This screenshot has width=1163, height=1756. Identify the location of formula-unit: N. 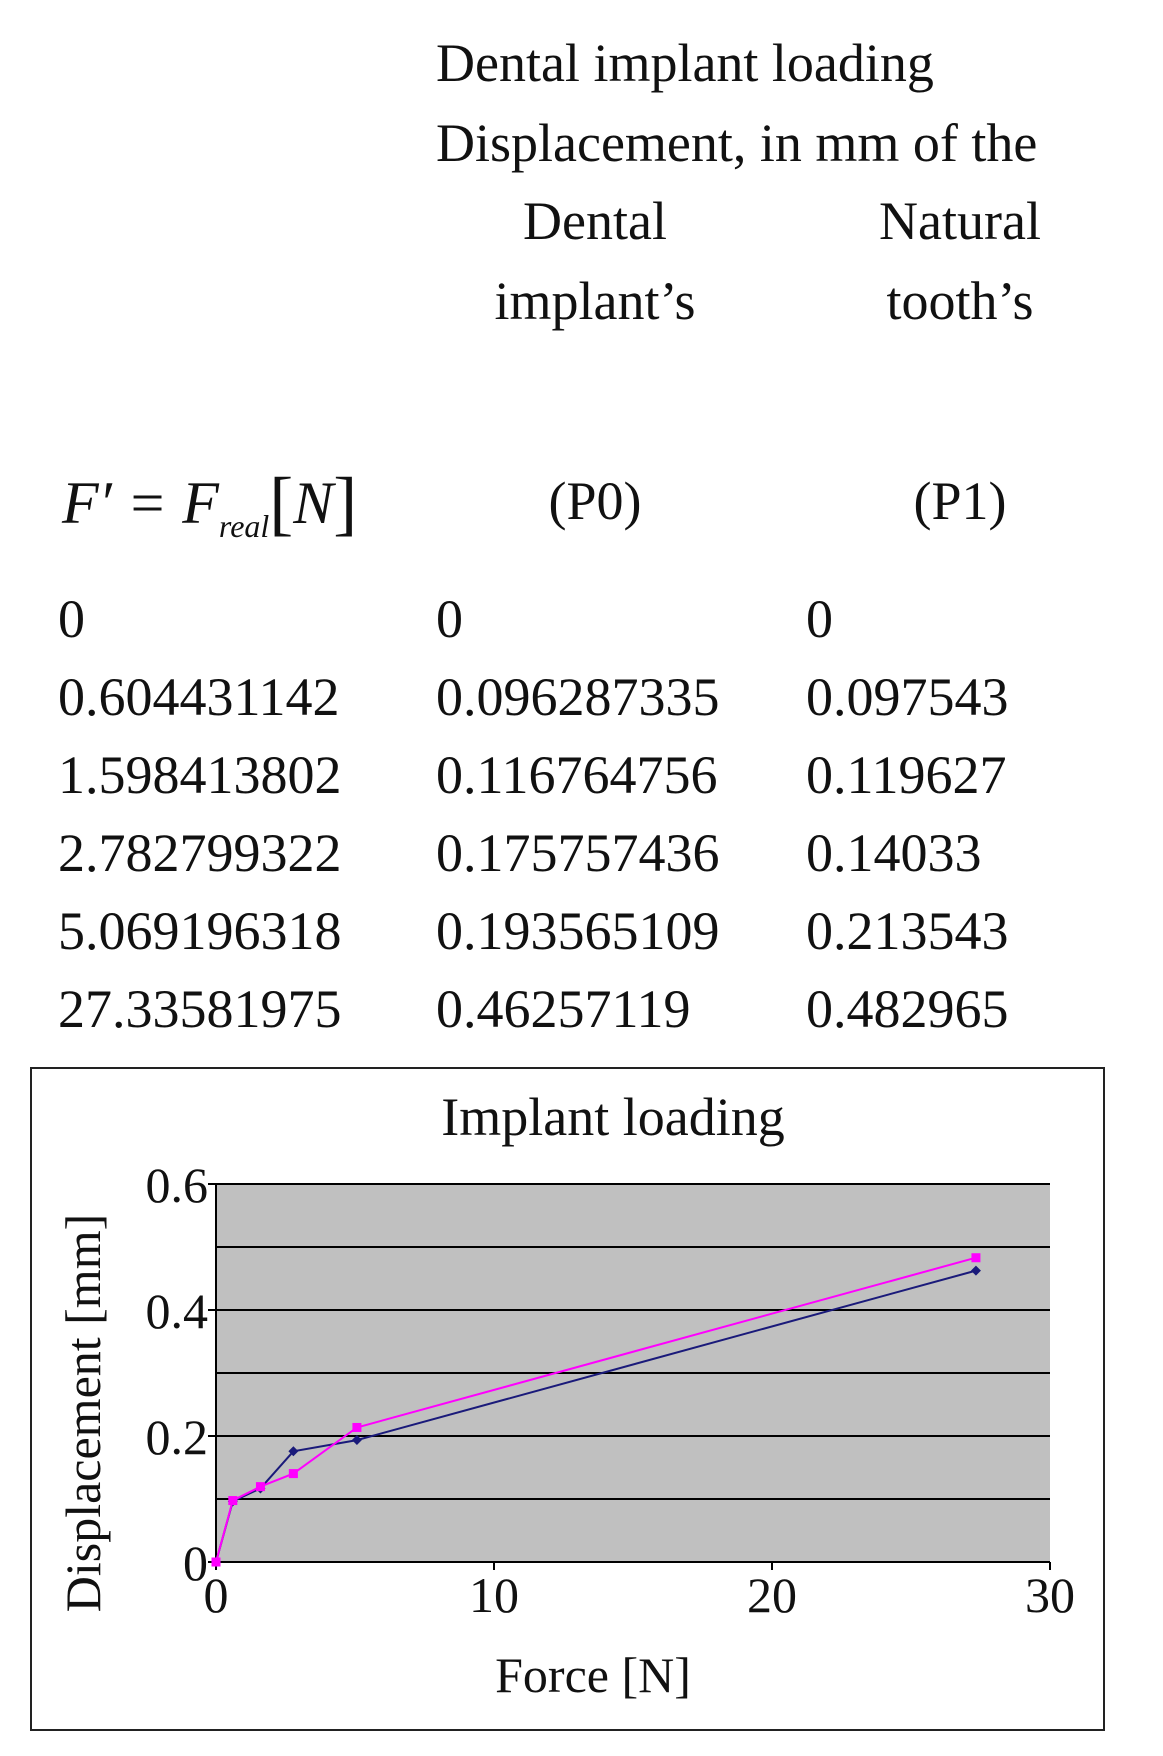
(313, 503).